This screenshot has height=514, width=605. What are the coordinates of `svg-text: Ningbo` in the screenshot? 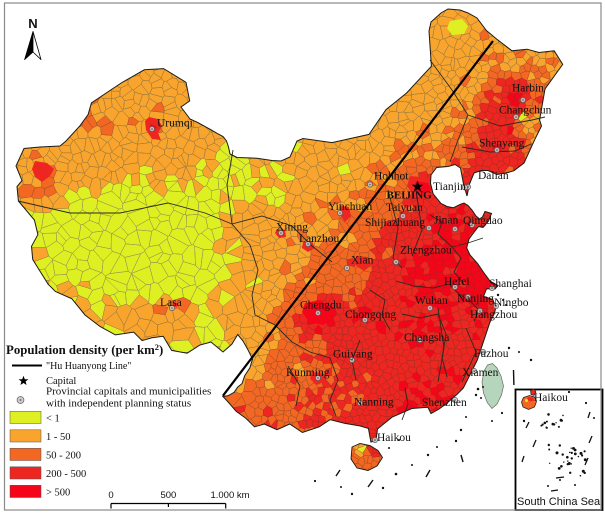 It's located at (511, 303).